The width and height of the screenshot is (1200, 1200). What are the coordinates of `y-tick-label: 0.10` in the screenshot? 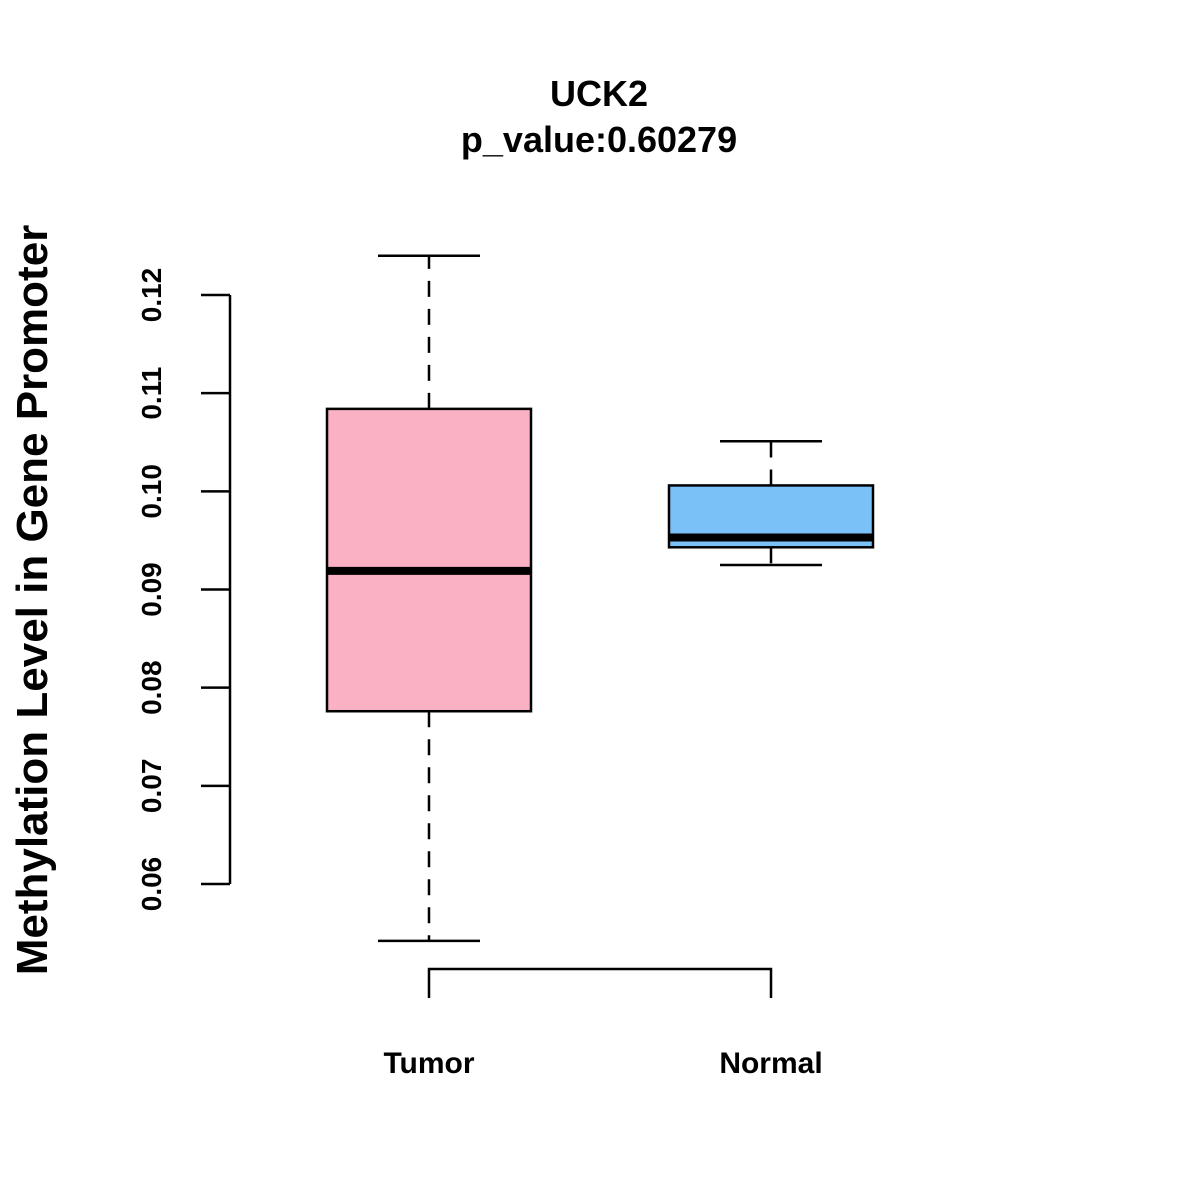 It's located at (151, 491).